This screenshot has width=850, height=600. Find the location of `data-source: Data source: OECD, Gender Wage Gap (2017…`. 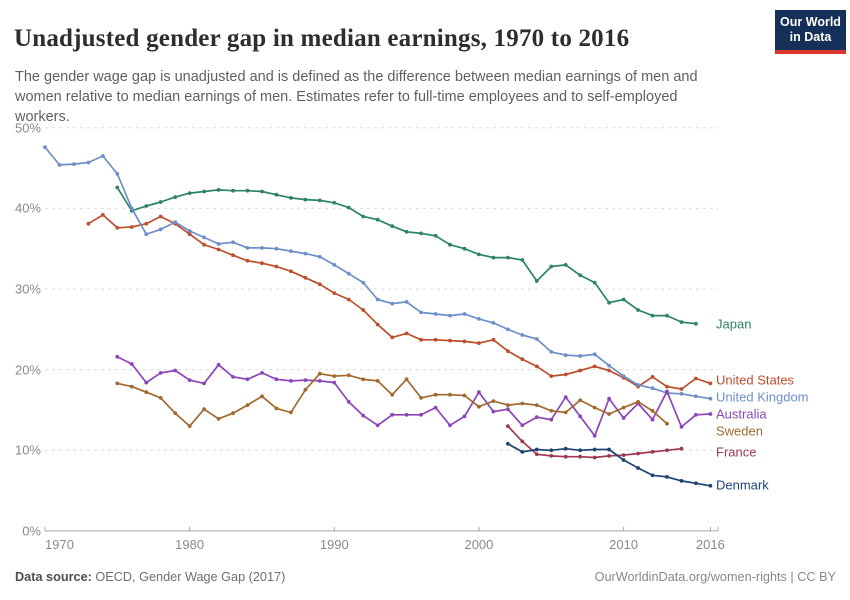

data-source: Data source: OECD, Gender Wage Gap (2017… is located at coordinates (150, 577).